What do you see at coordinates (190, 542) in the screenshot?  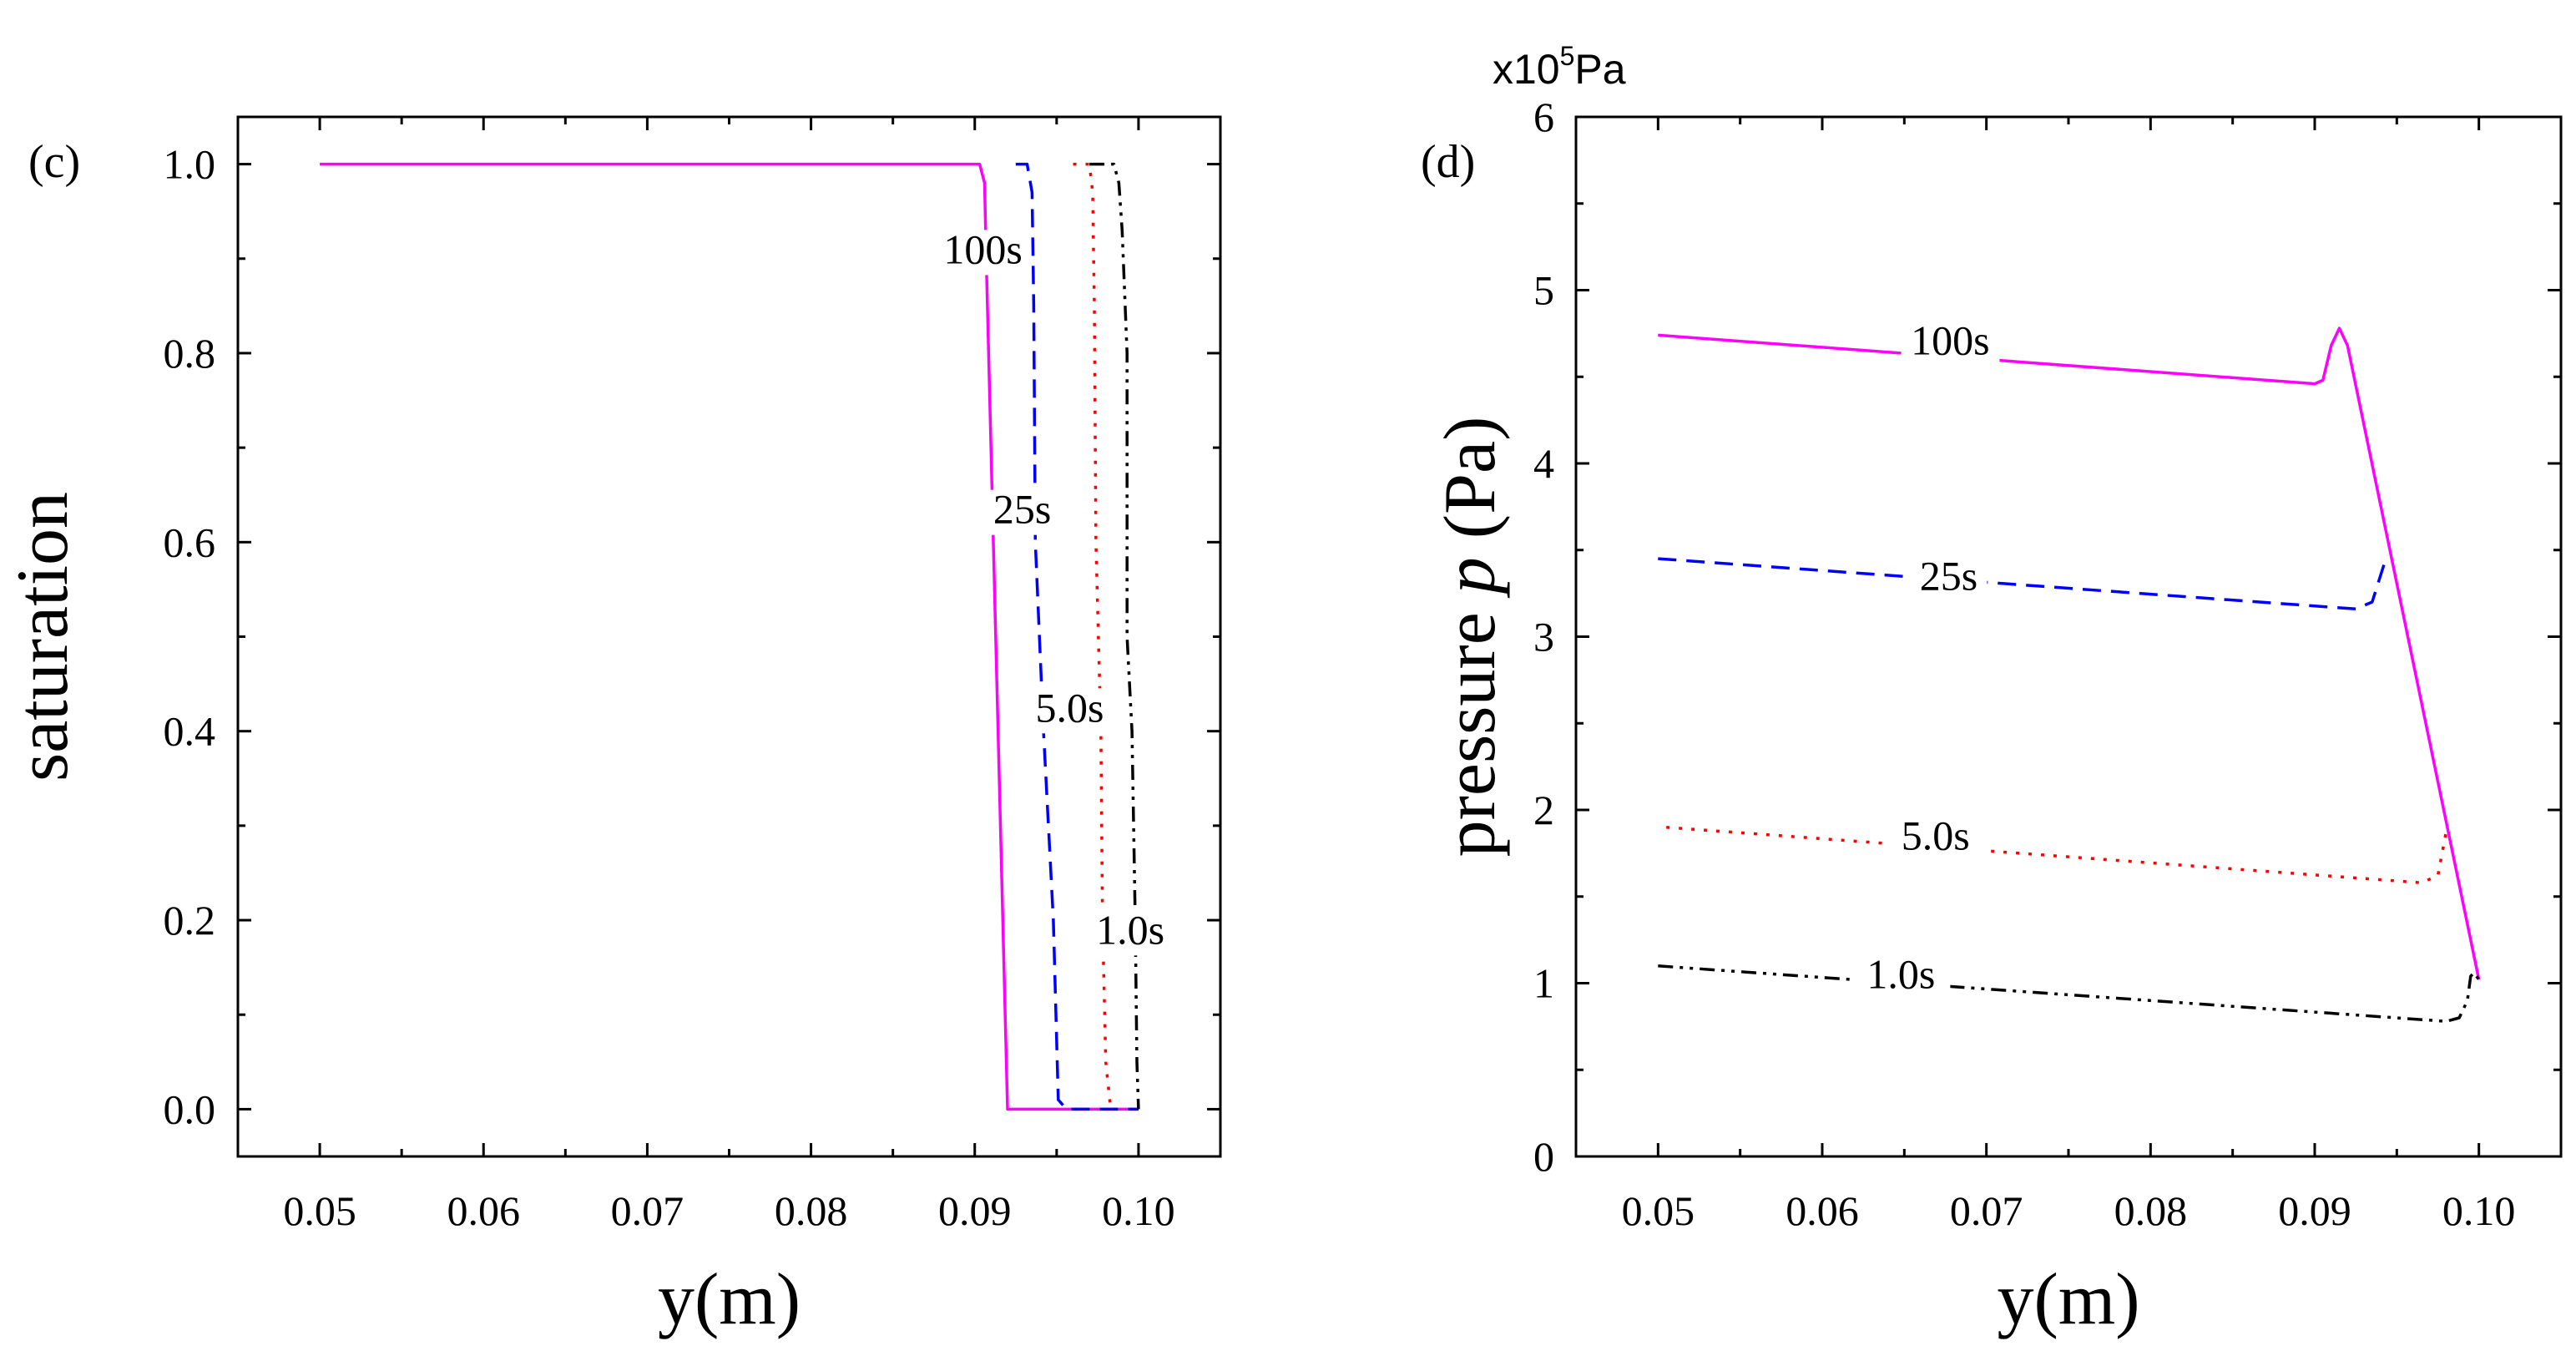 I see `y-tick-label: 0.6` at bounding box center [190, 542].